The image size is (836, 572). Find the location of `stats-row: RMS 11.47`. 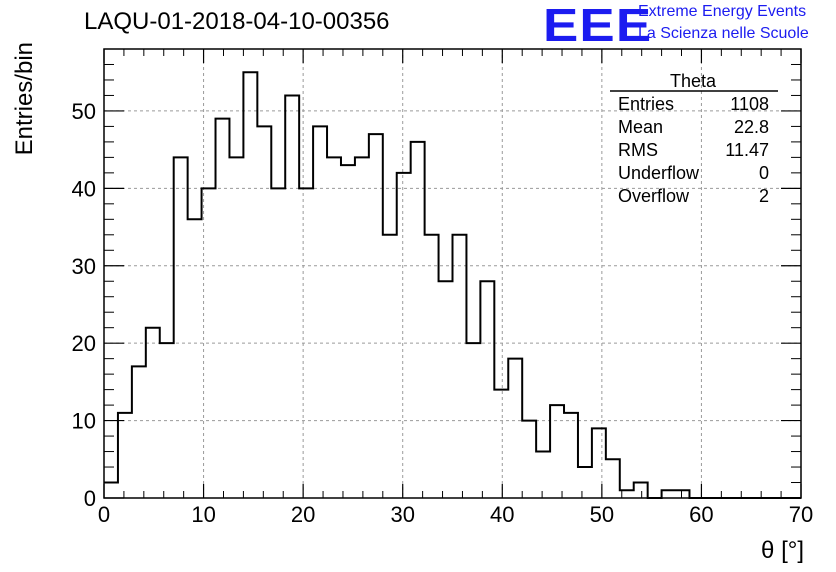

stats-row: RMS 11.47 is located at coordinates (693, 150).